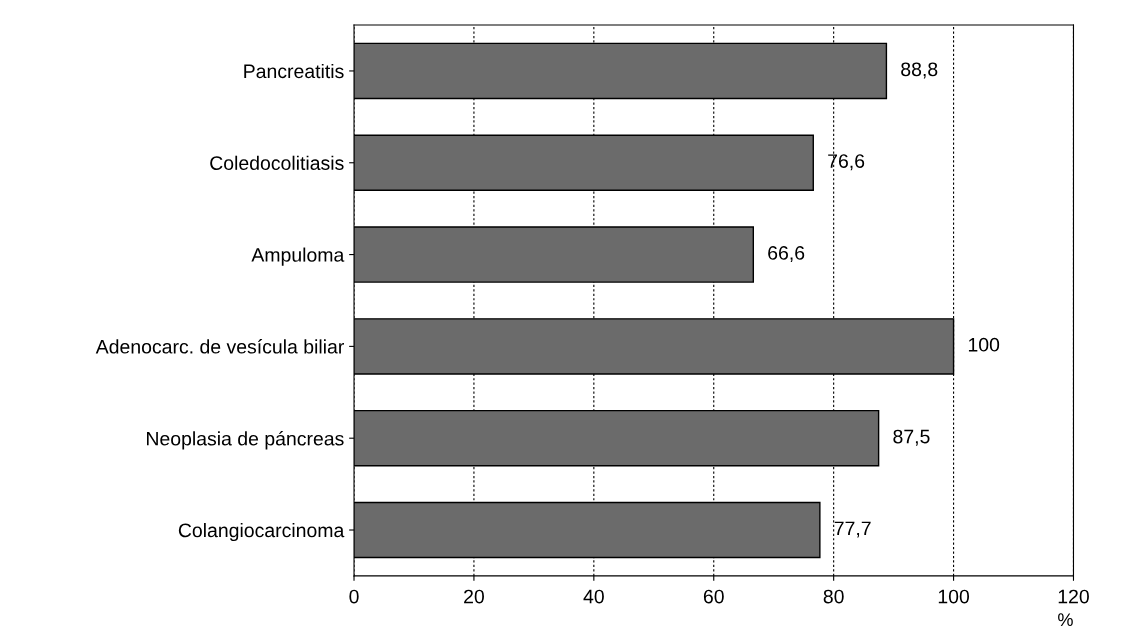 The width and height of the screenshot is (1142, 626). What do you see at coordinates (852, 529) in the screenshot?
I see `data-label: 77,7` at bounding box center [852, 529].